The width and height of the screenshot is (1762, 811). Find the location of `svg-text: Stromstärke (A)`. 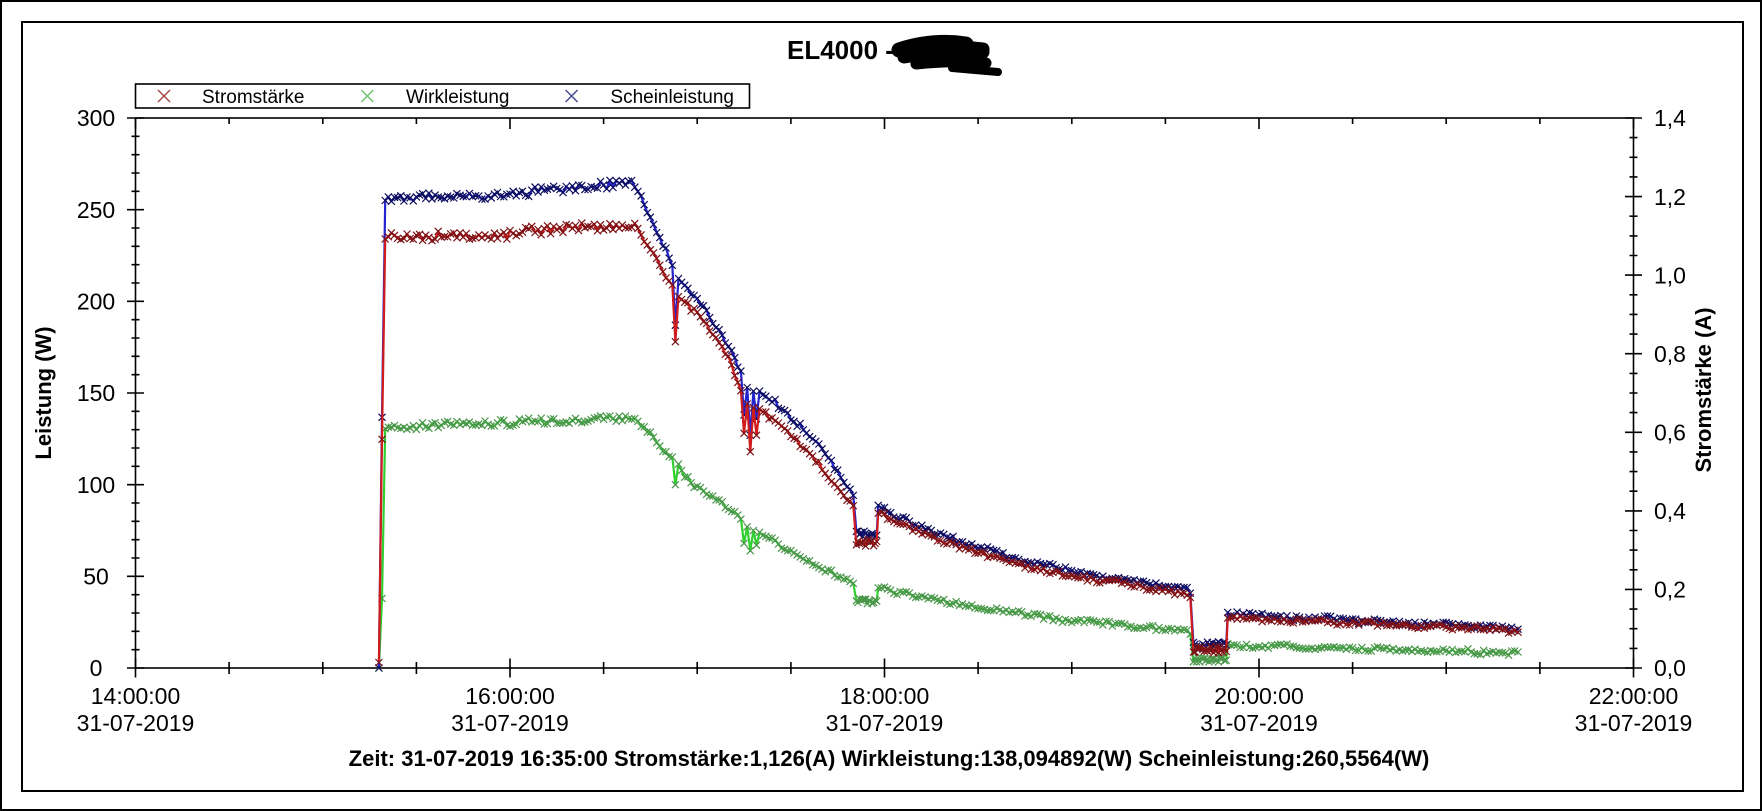

svg-text: Stromstärke (A) is located at coordinates (1703, 389).